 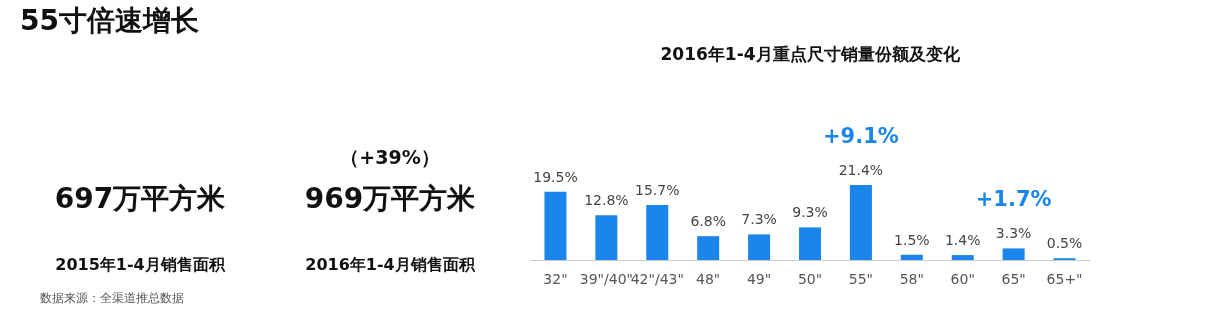 What do you see at coordinates (390, 157) in the screenshot?
I see `text: （+39%）` at bounding box center [390, 157].